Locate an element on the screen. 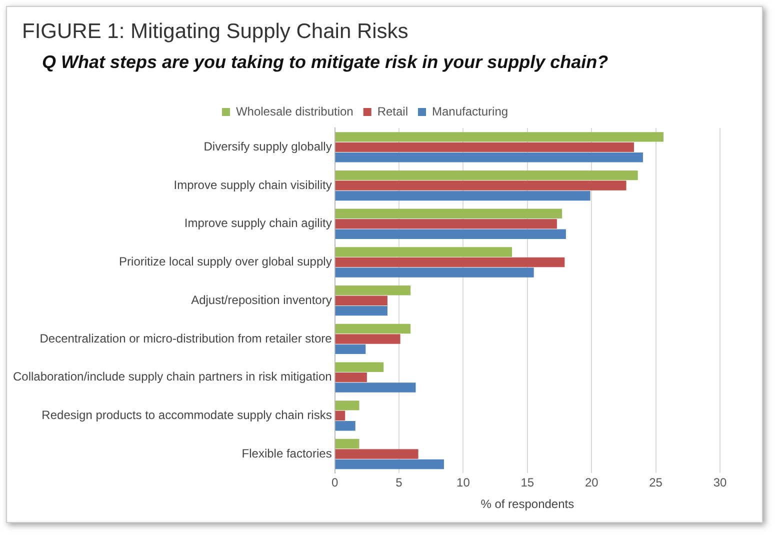 This screenshot has height=535, width=775. x-tick-label: 5 is located at coordinates (399, 483).